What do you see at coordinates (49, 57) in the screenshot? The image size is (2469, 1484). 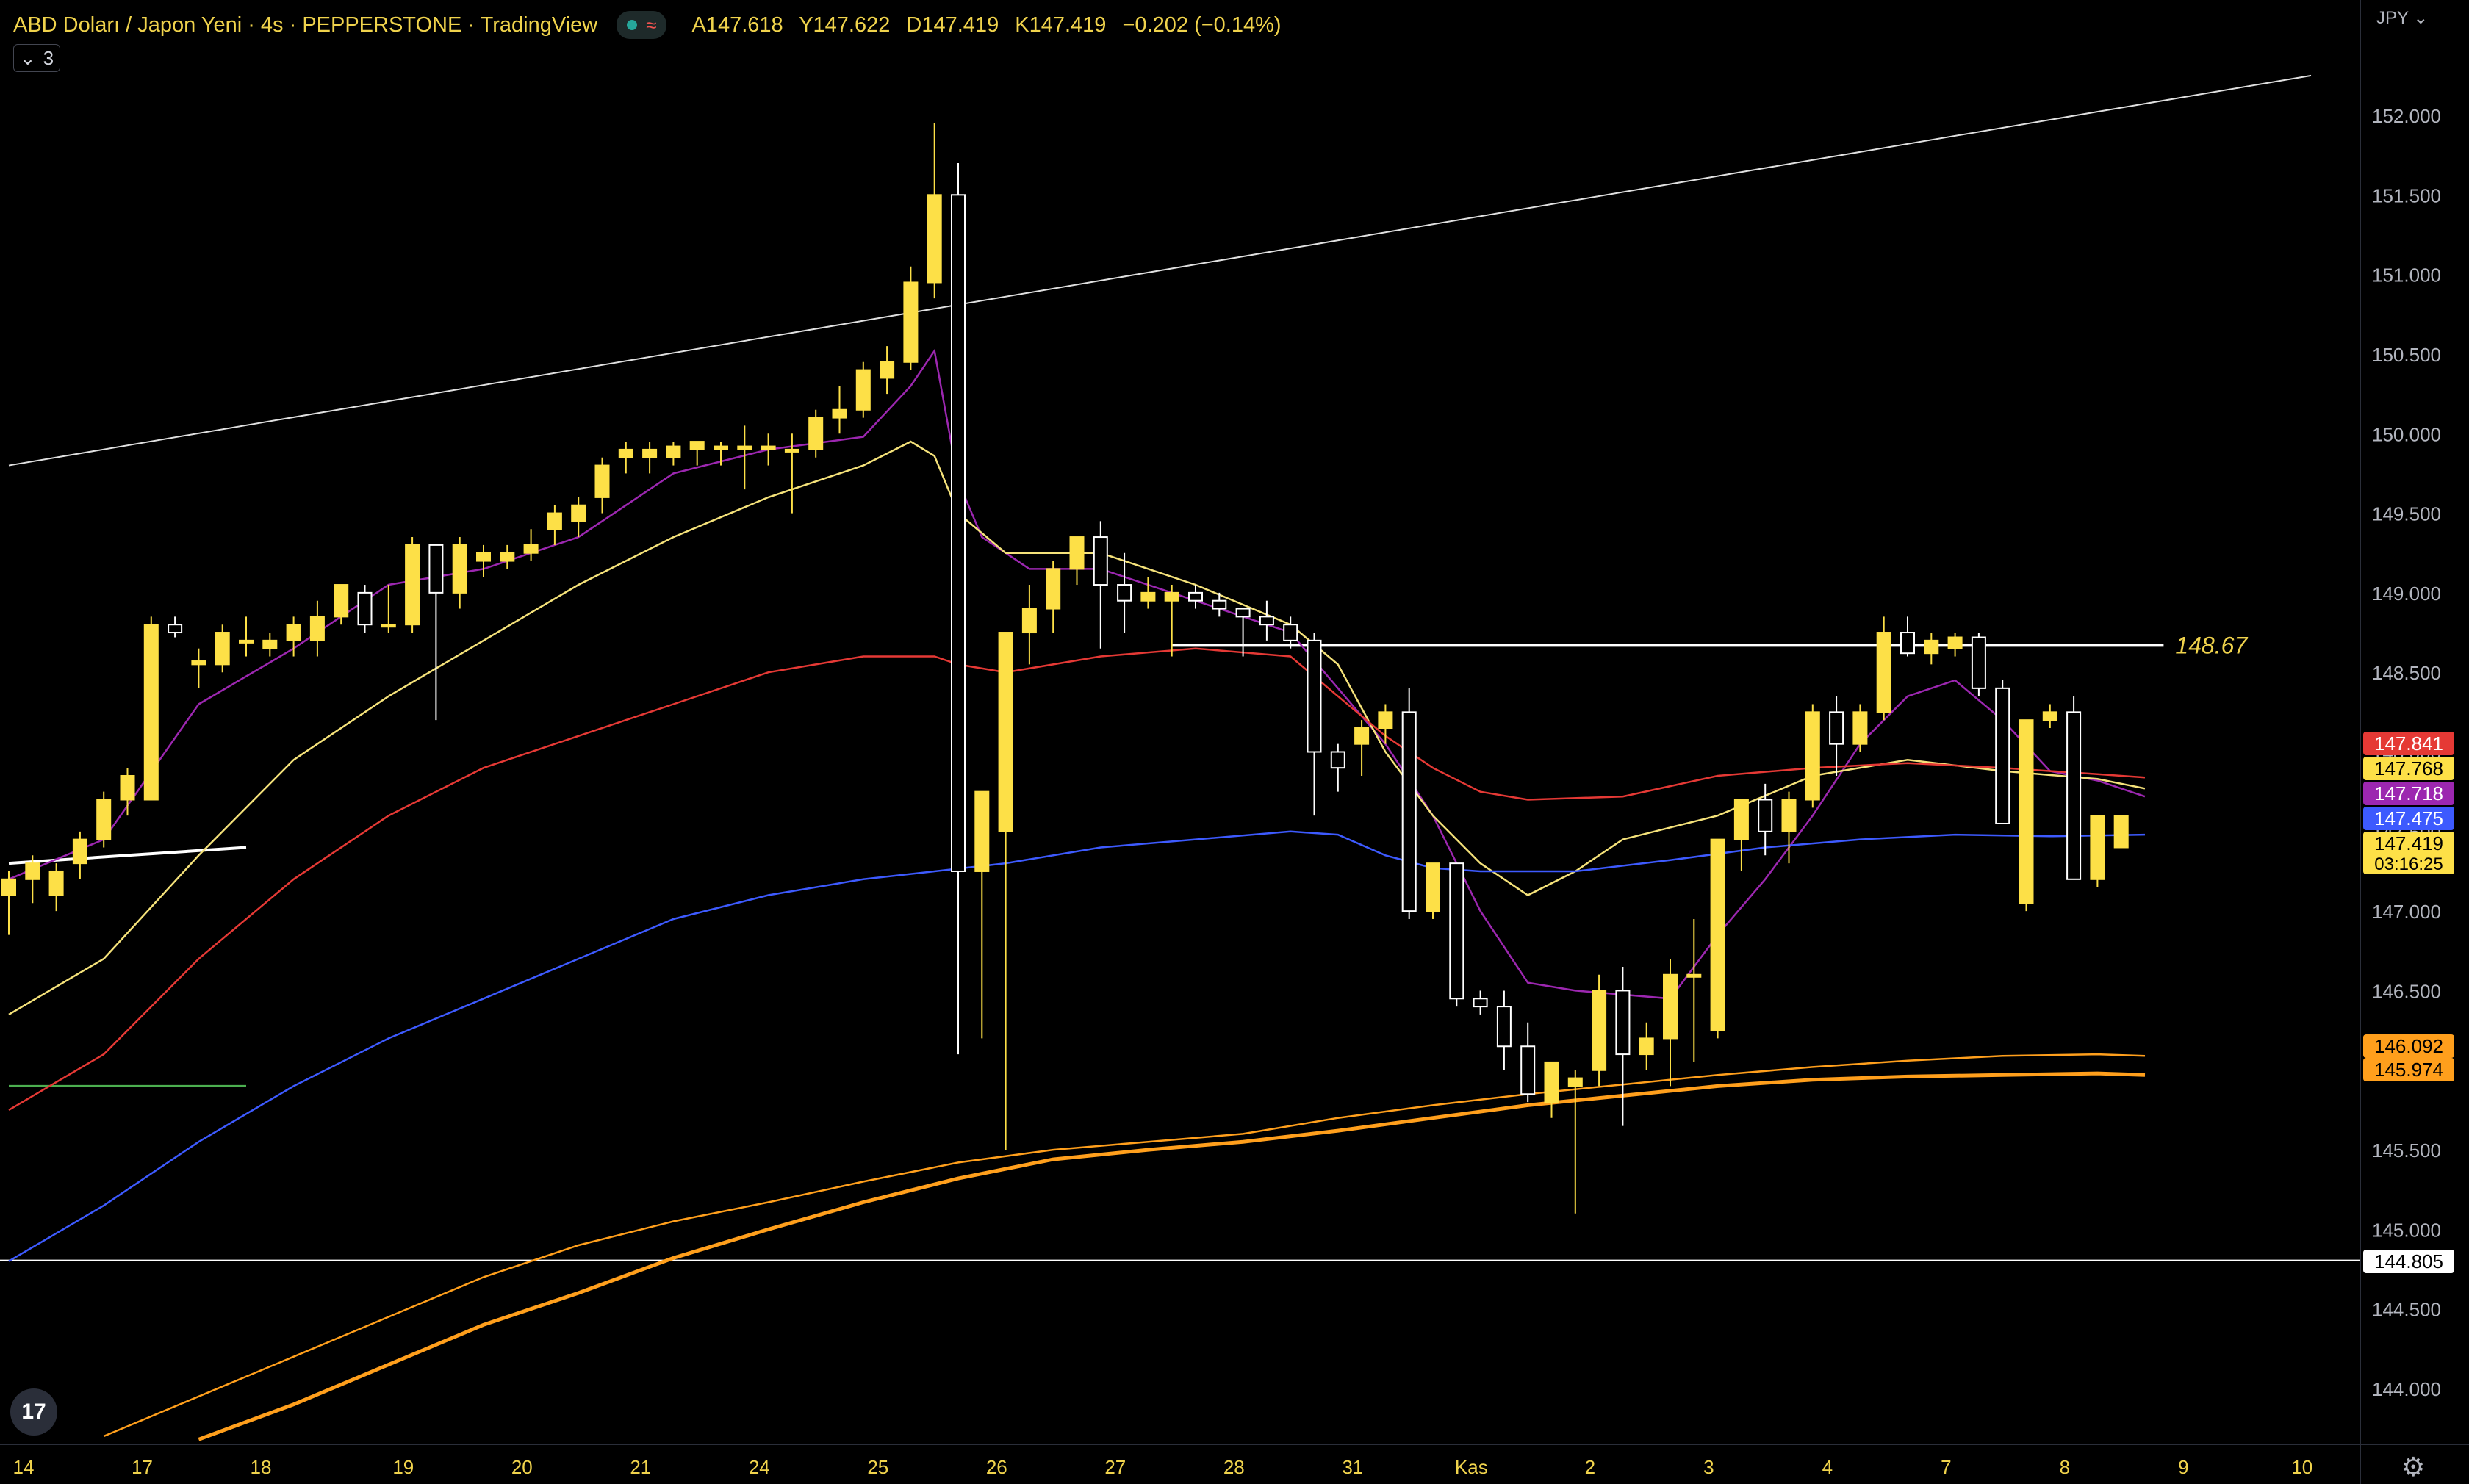 I see `indicator-count: 3` at bounding box center [49, 57].